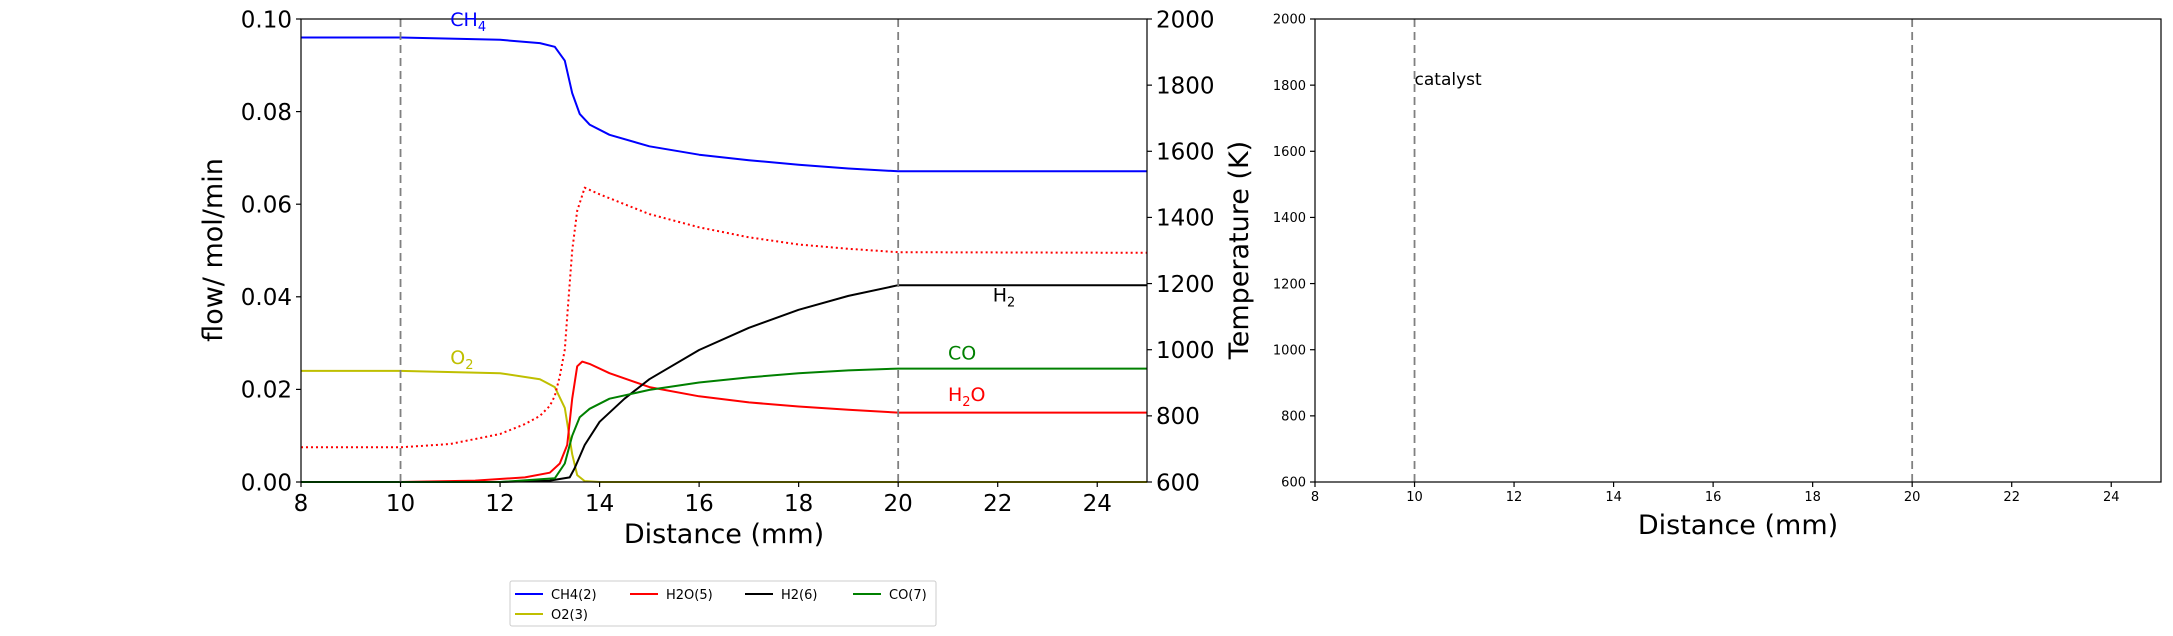 The height and width of the screenshot is (636, 2173). What do you see at coordinates (1289, 152) in the screenshot?
I see `y-tick-label: 1600` at bounding box center [1289, 152].